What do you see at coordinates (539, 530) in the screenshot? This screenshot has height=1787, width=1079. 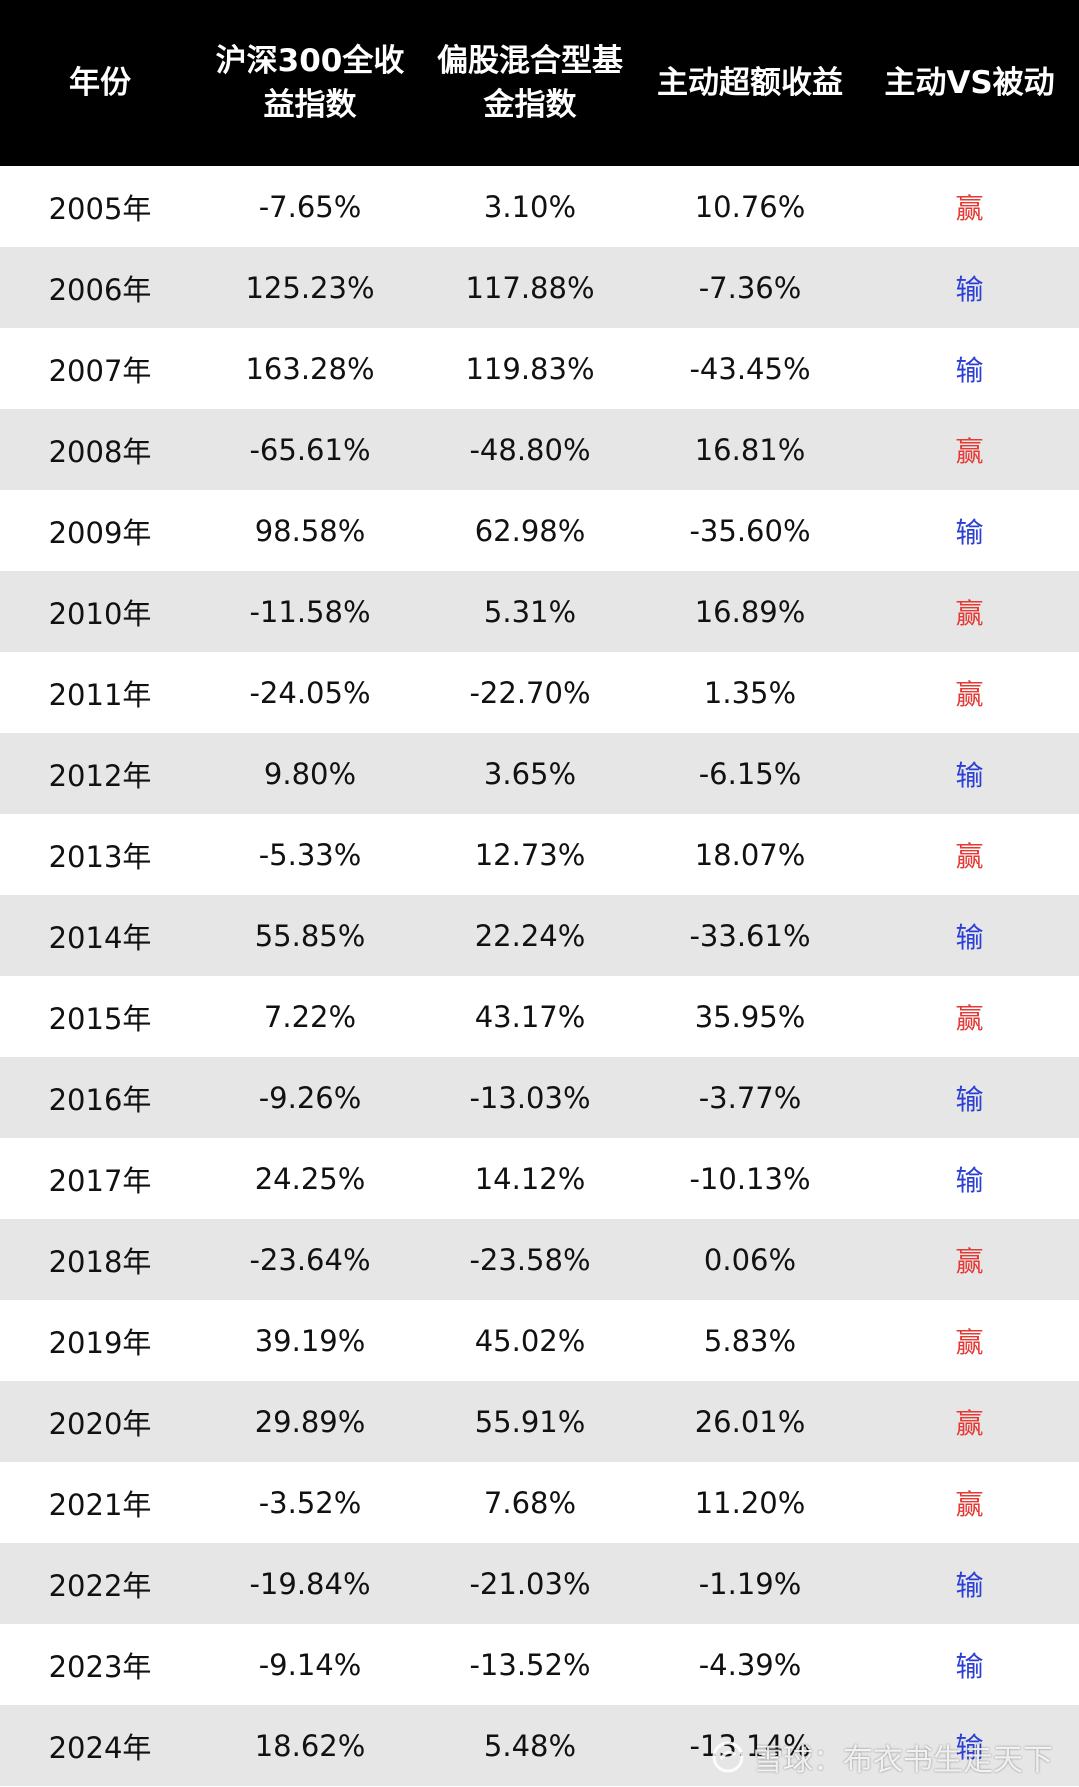 I see `table-row: 2009年 98.58% 62.98% -35.60% 输` at bounding box center [539, 530].